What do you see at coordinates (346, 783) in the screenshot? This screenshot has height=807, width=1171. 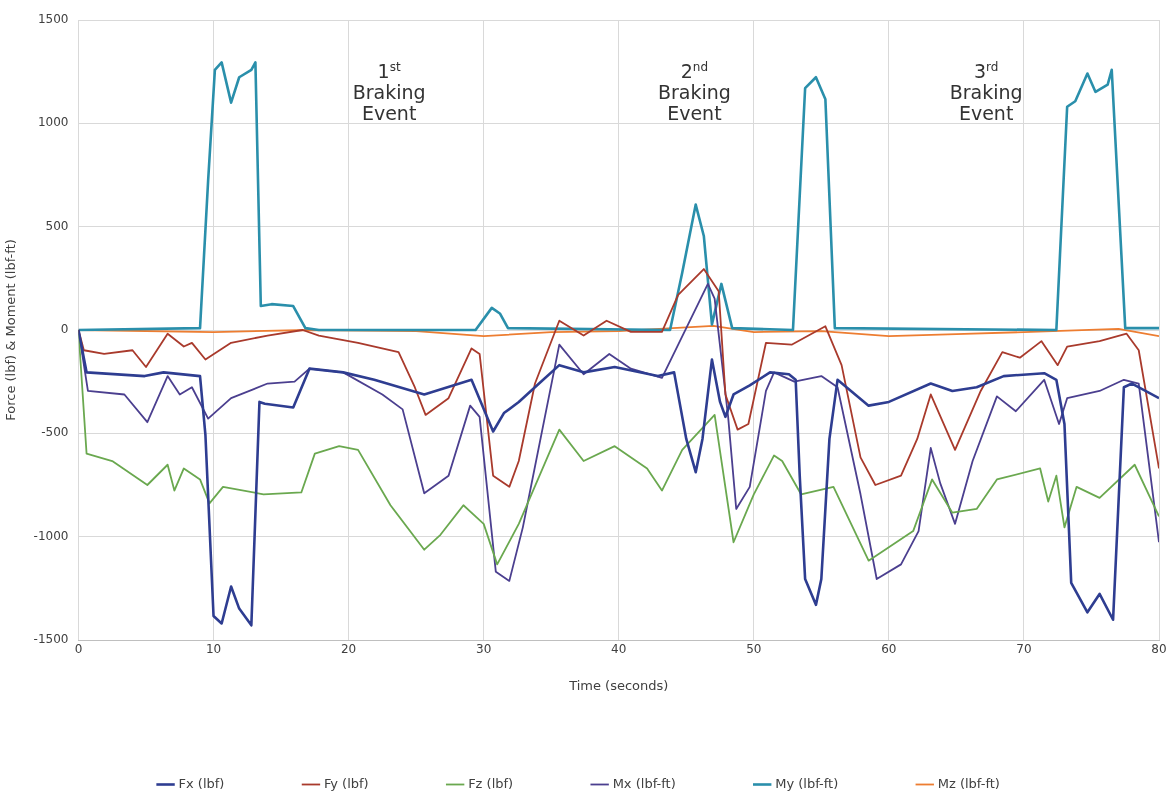 I see `legend-label: Fy (lbf)` at bounding box center [346, 783].